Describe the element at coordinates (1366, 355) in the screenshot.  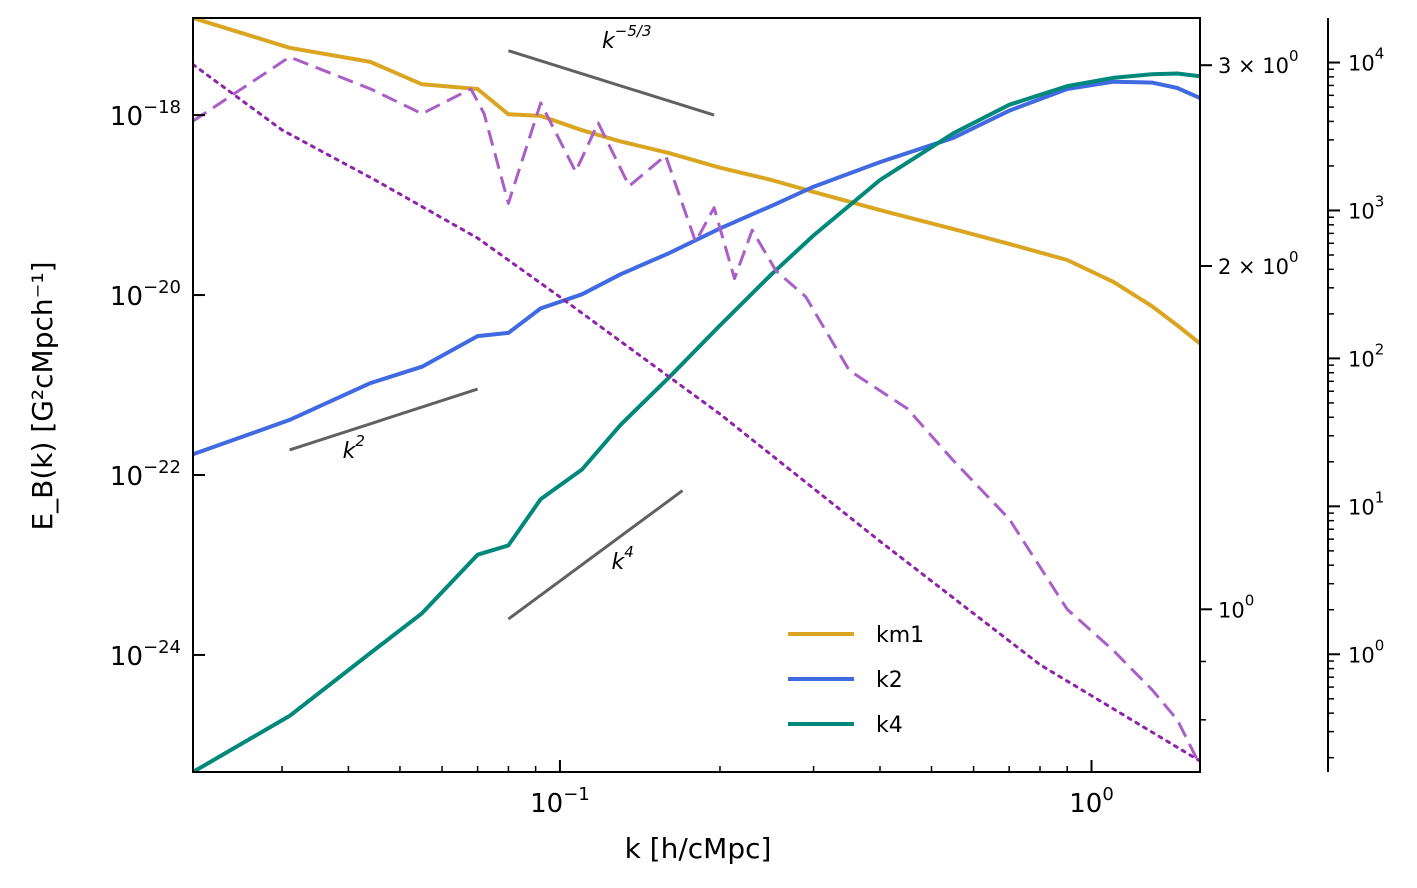
I see `right2-tick-label: 10²` at that location.